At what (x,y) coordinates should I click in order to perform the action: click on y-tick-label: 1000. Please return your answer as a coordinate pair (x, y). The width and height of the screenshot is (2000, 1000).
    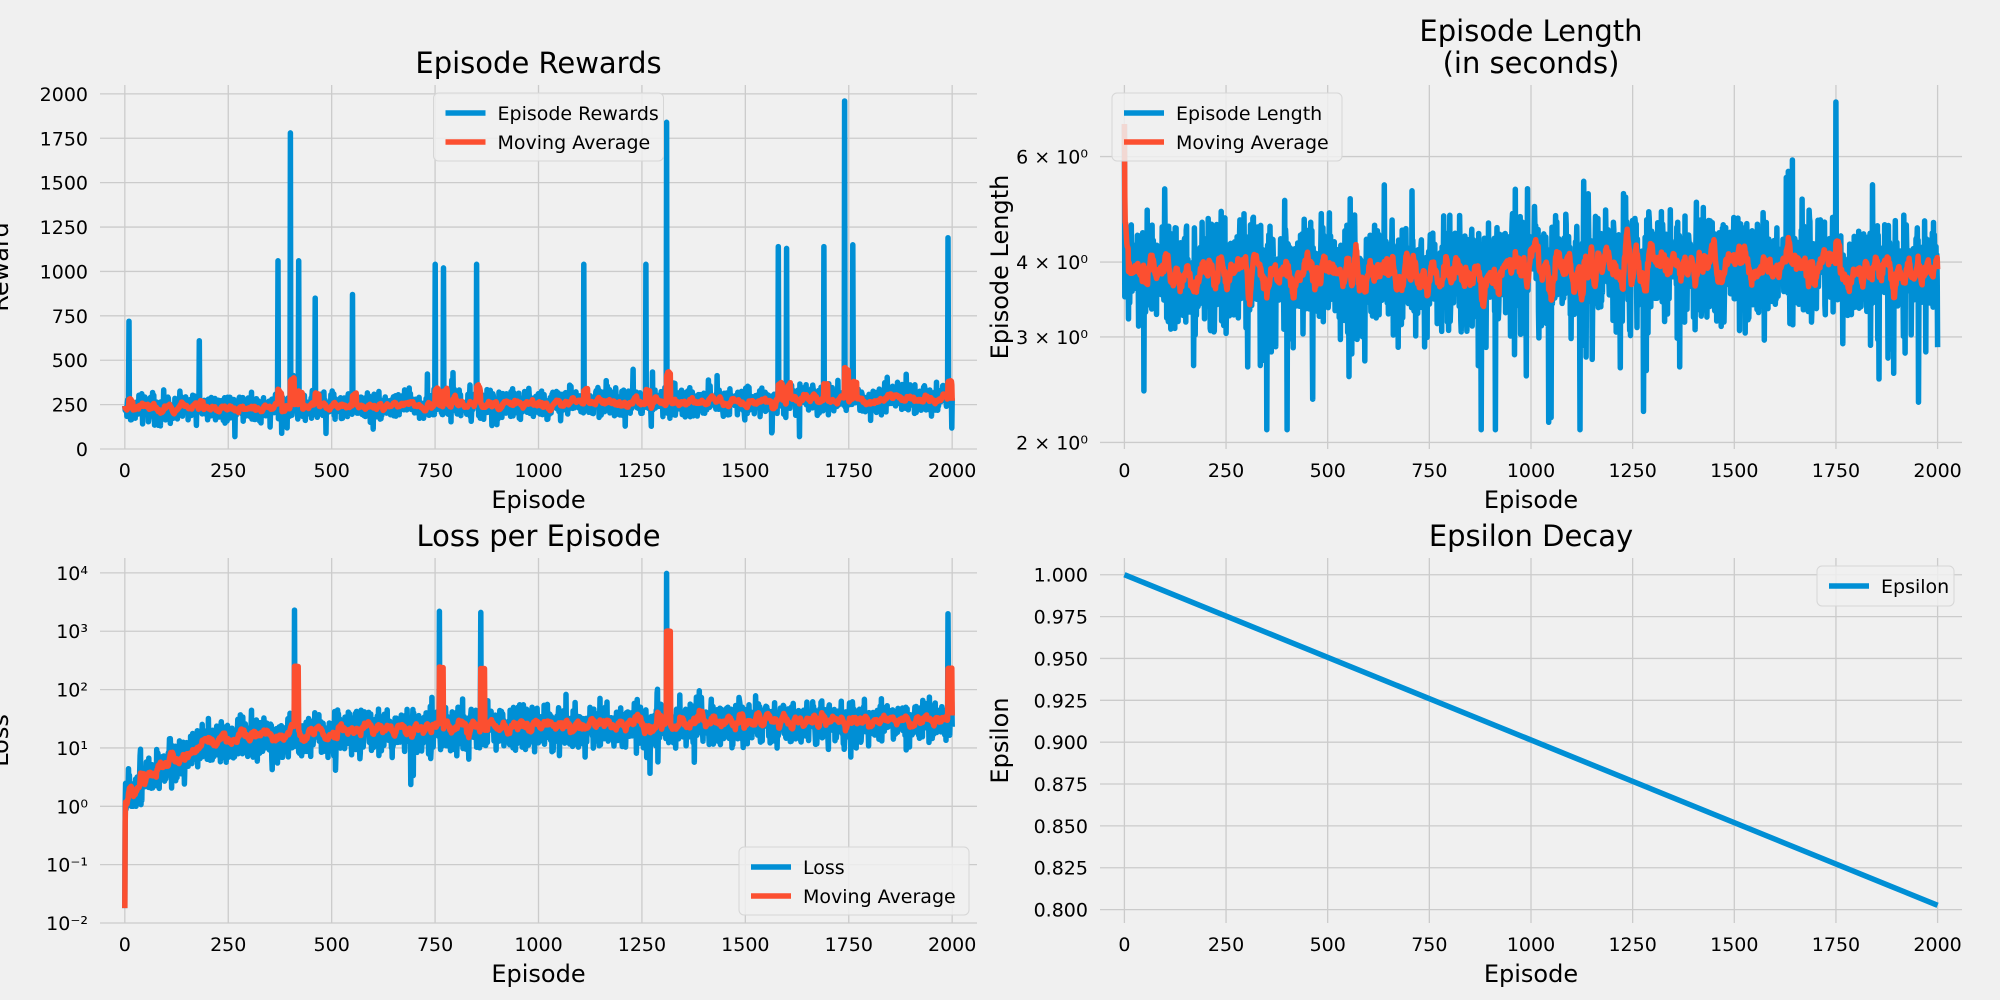
    Looking at the image, I should click on (64, 272).